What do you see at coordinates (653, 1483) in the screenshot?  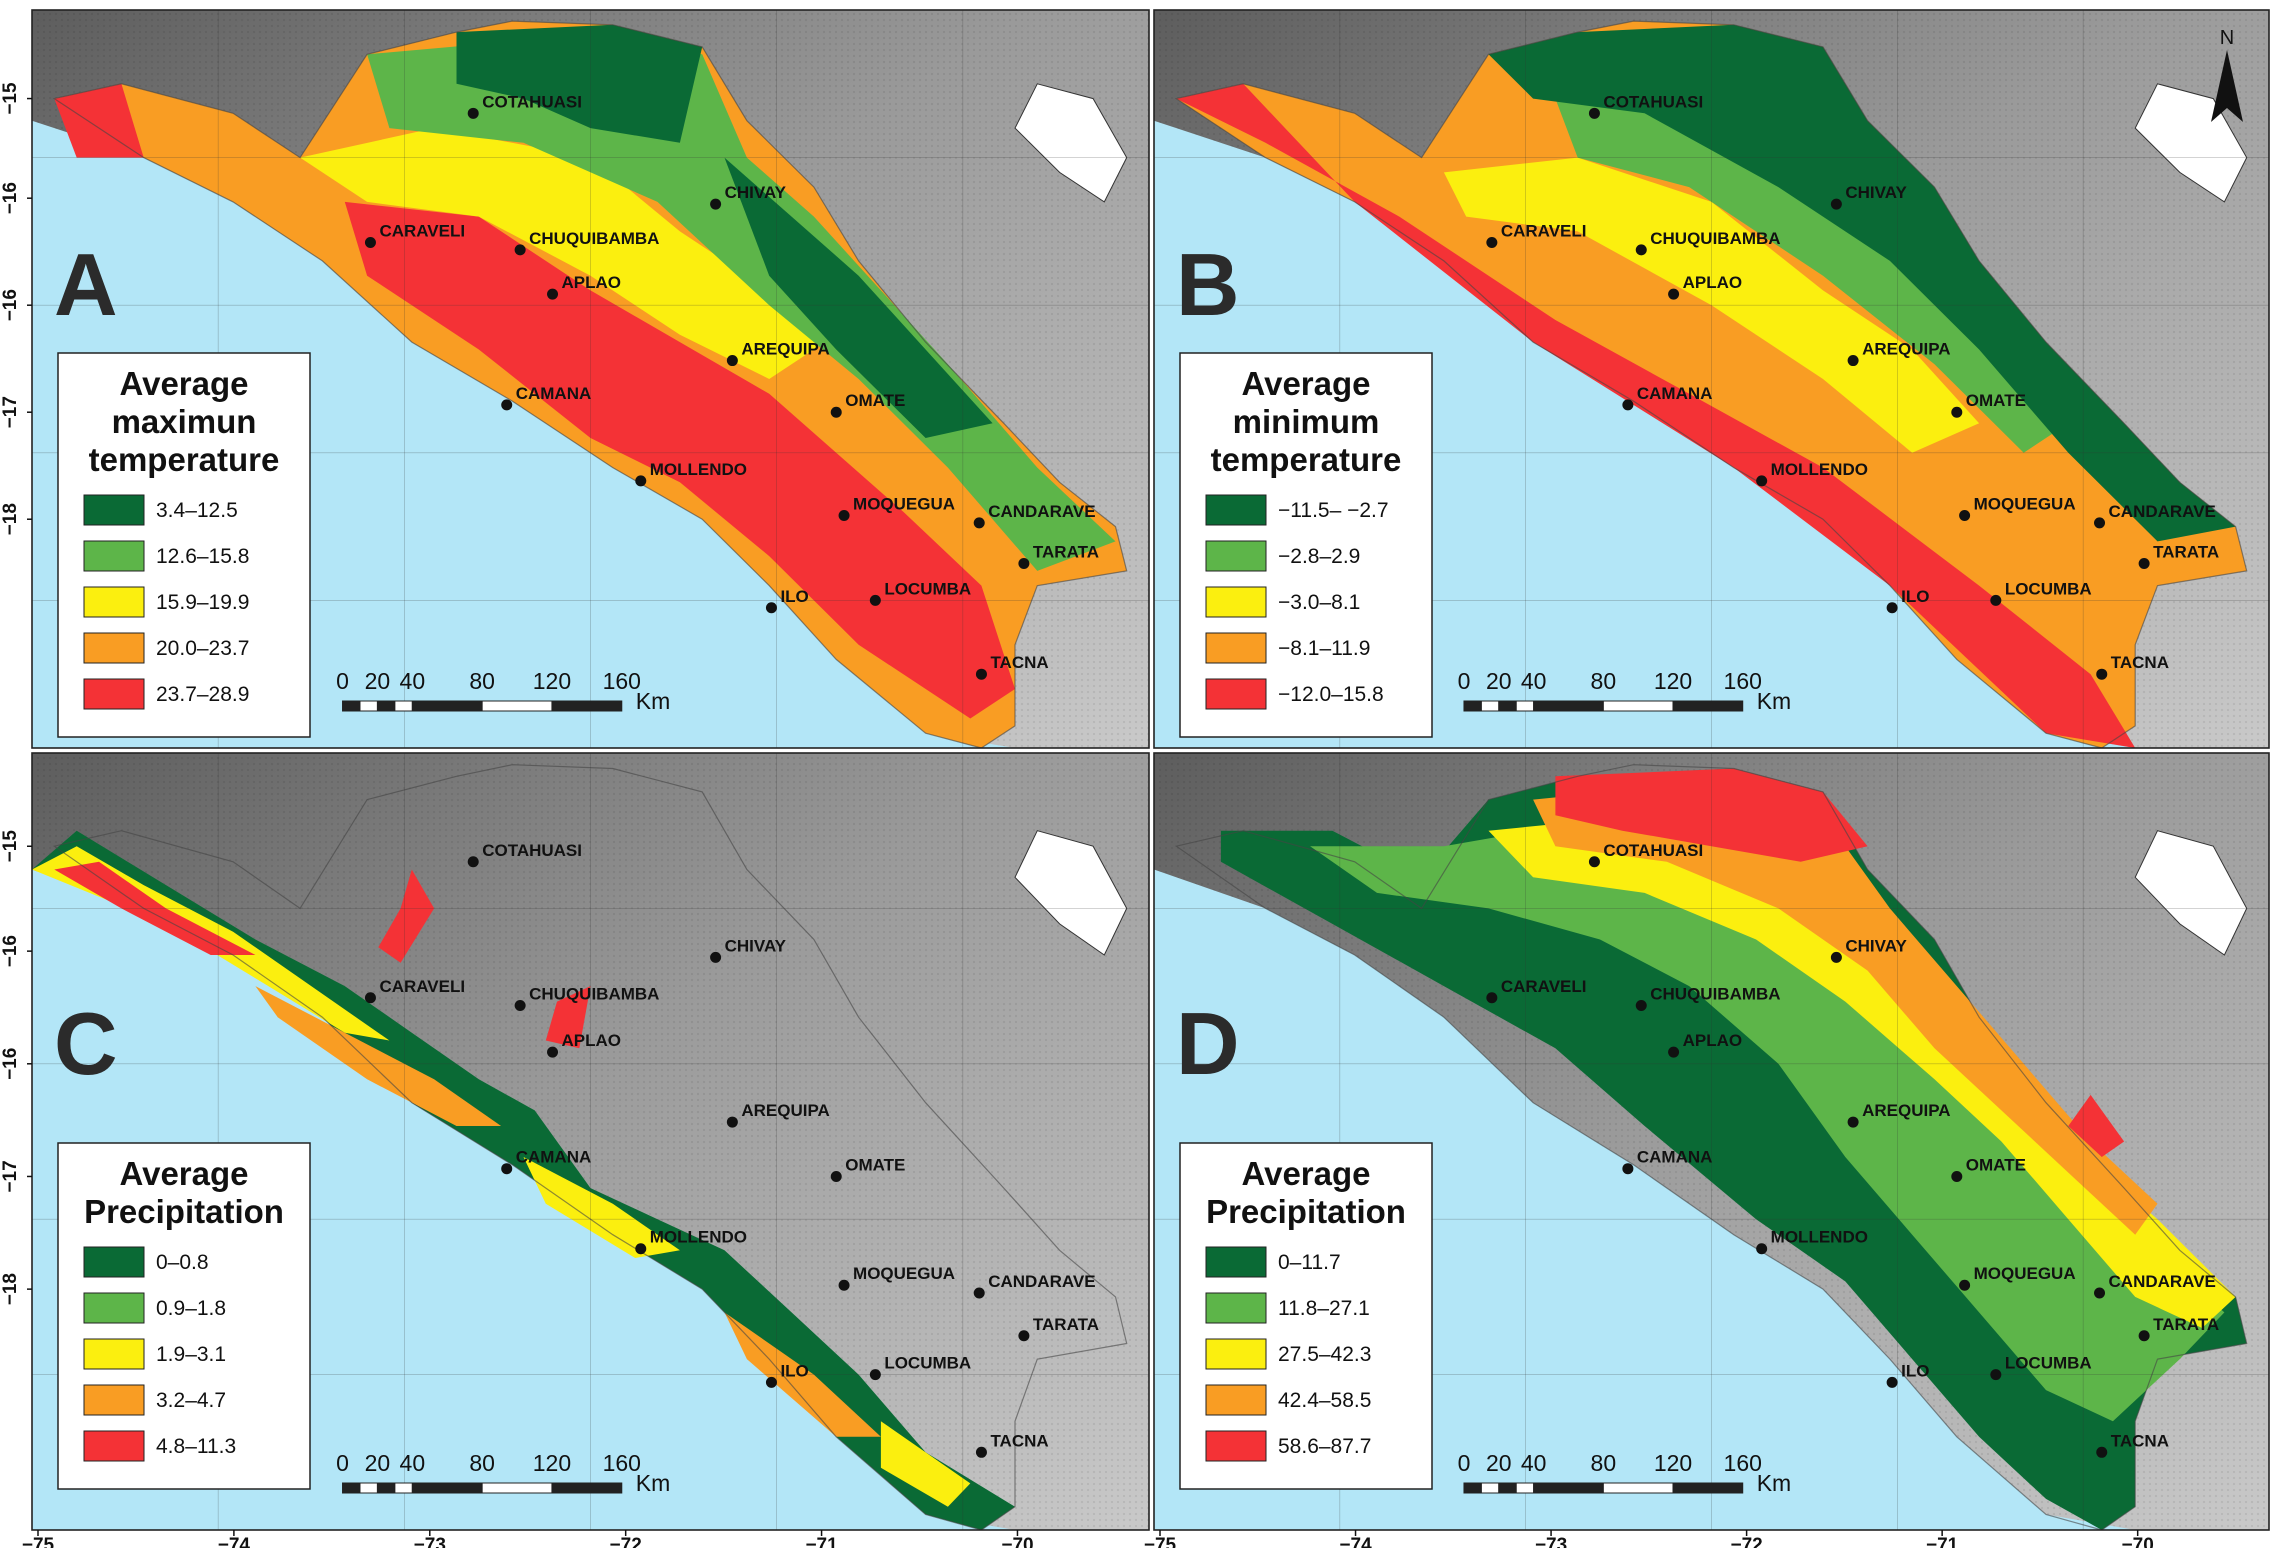 I see `scale-unit: Km` at bounding box center [653, 1483].